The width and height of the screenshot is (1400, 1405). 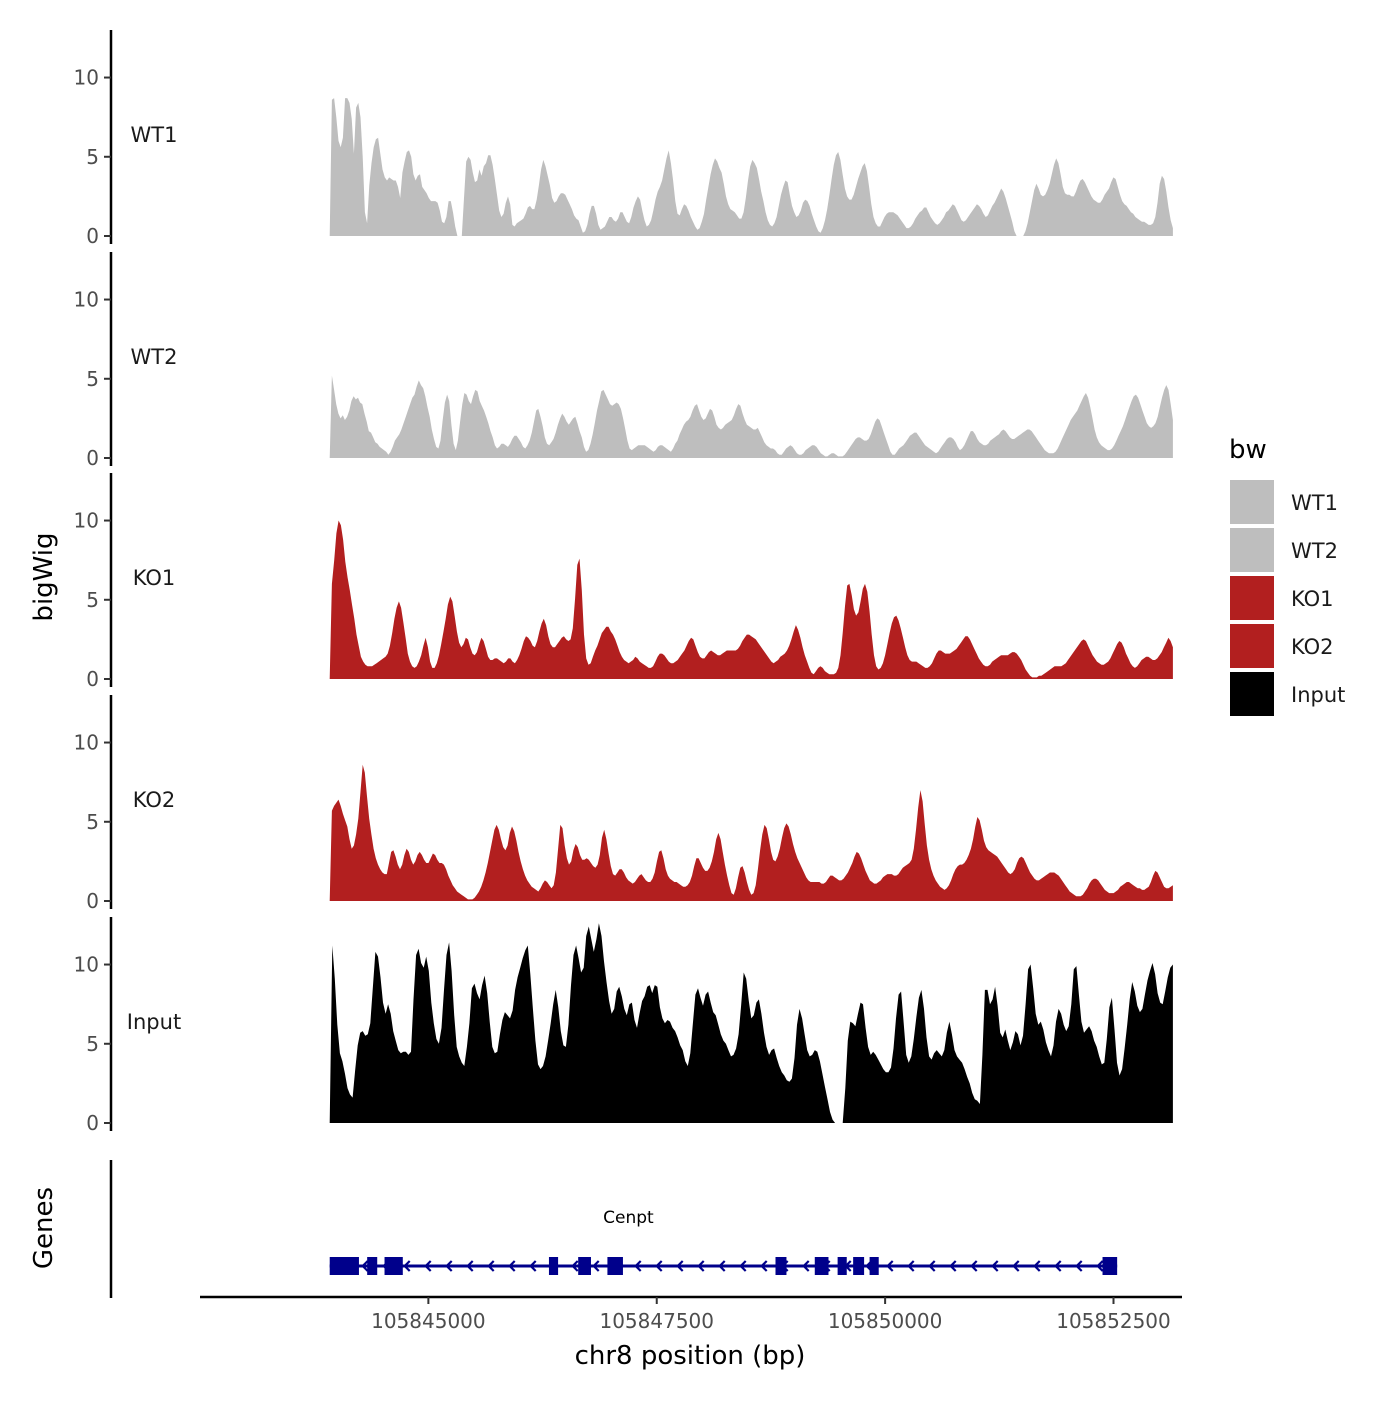 I want to click on y-axis-title: bigWig, so click(x=44, y=576).